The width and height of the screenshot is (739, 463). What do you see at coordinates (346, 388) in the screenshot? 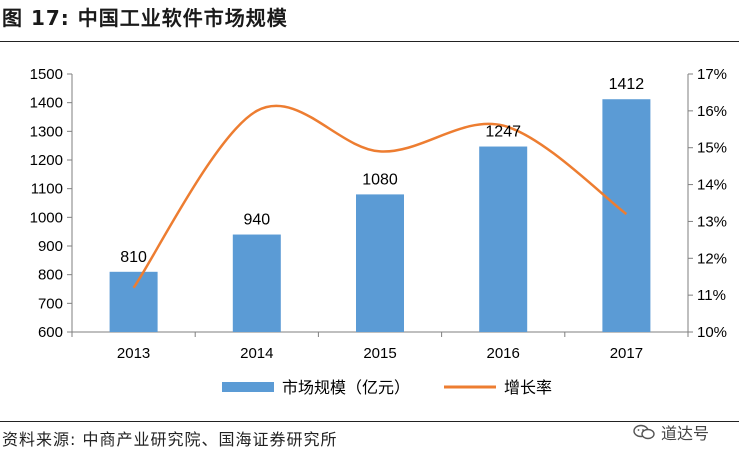
I see `legend-bar-label: 市场规模（亿元）` at bounding box center [346, 388].